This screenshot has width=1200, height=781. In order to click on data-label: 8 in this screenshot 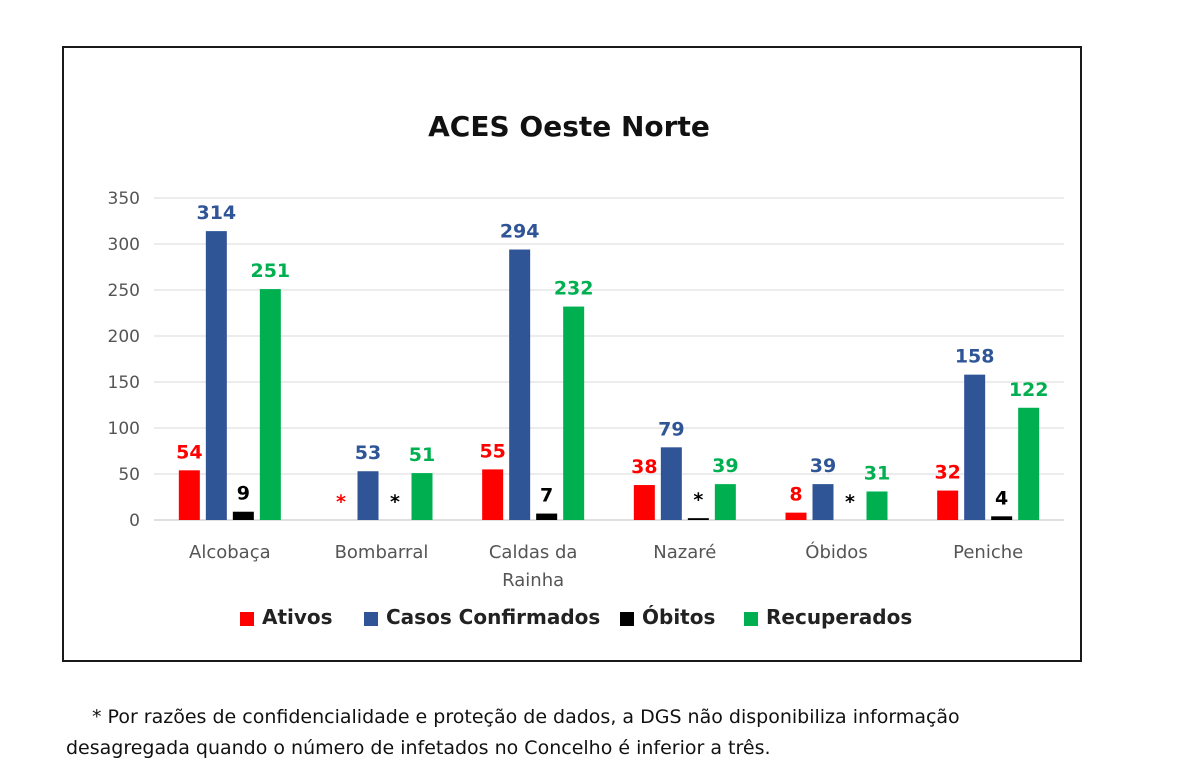, I will do `click(795, 495)`.